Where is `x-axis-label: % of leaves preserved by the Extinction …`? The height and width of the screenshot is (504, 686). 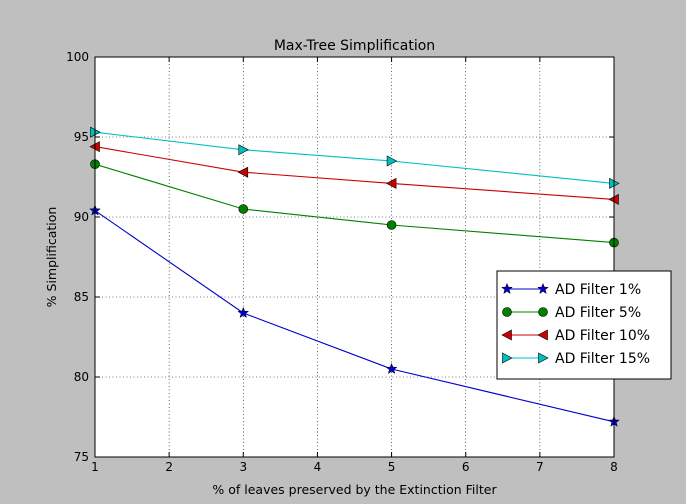
x-axis-label: % of leaves preserved by the Extinction … is located at coordinates (354, 489).